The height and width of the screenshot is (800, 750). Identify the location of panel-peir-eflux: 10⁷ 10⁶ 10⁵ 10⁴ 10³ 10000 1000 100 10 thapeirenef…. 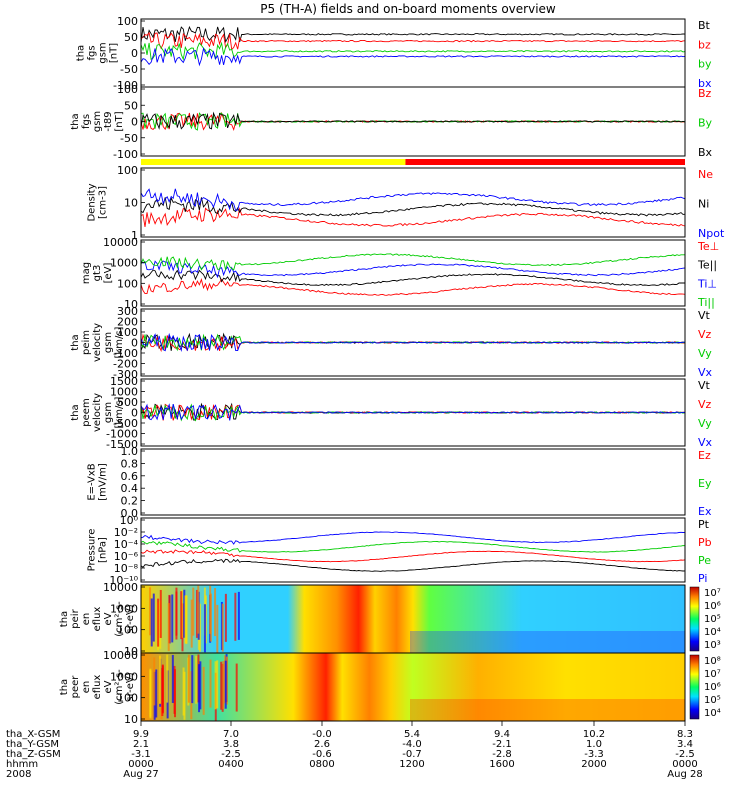
(390, 619).